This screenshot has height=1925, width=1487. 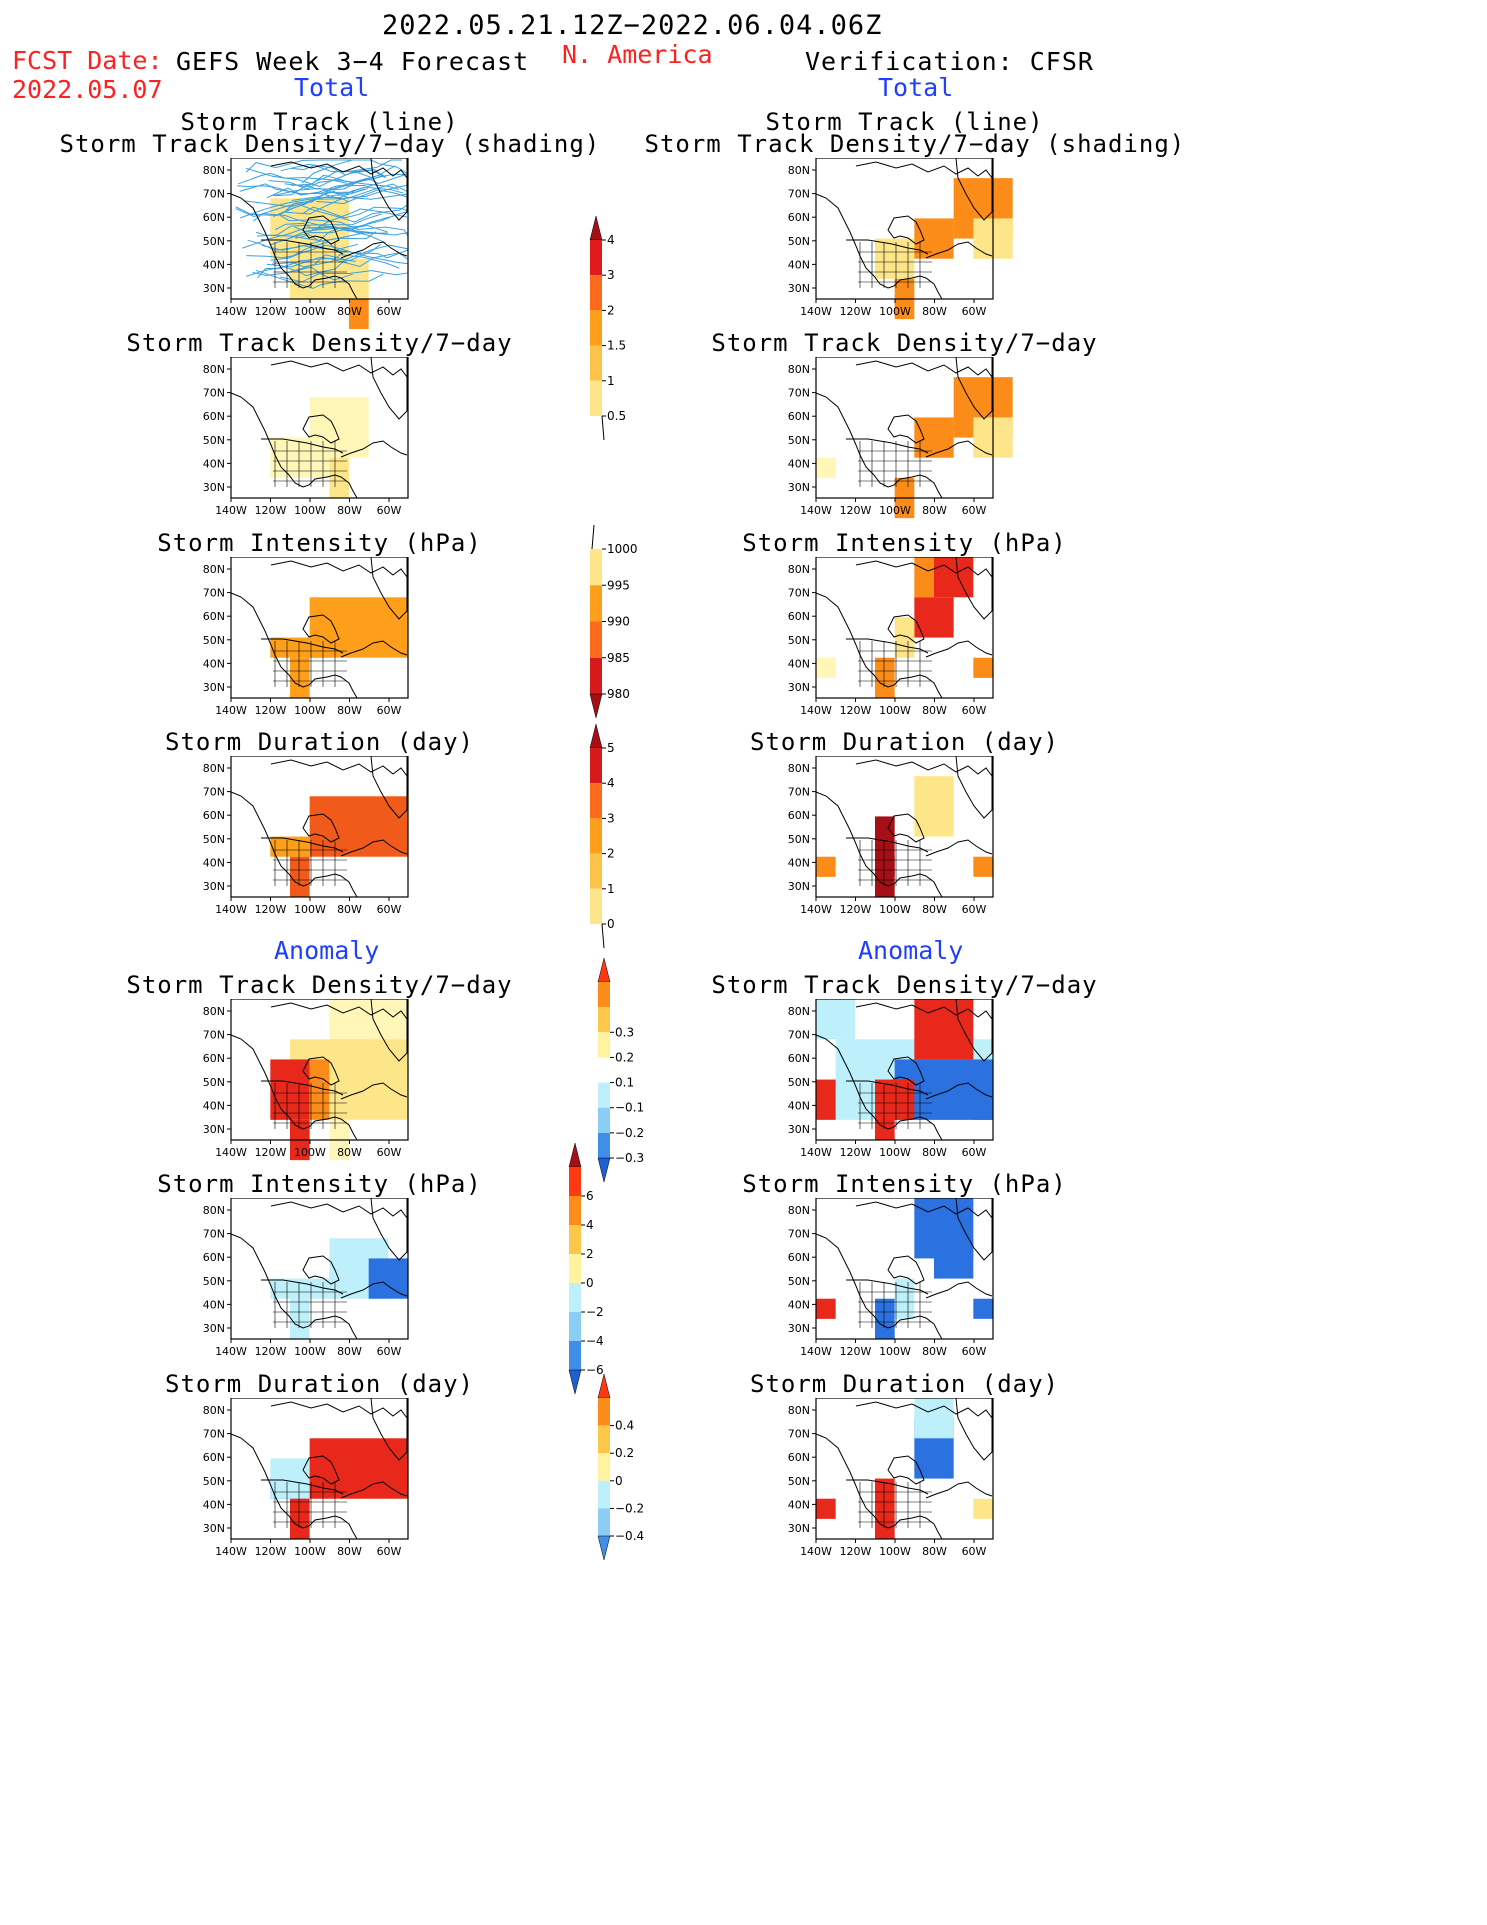 What do you see at coordinates (596, 706) in the screenshot?
I see `colorbar-bottom-arrow` at bounding box center [596, 706].